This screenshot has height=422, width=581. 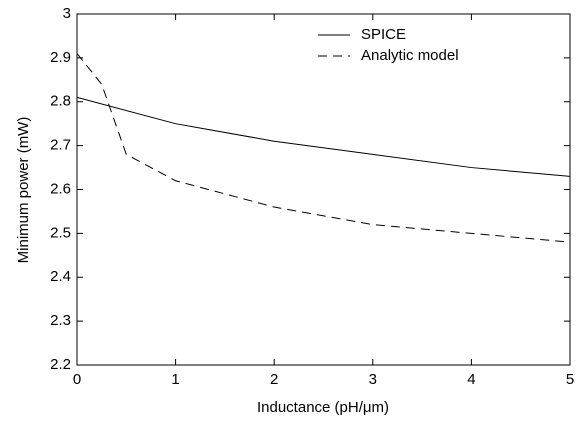 What do you see at coordinates (60, 232) in the screenshot?
I see `y-tick-label: 2.5` at bounding box center [60, 232].